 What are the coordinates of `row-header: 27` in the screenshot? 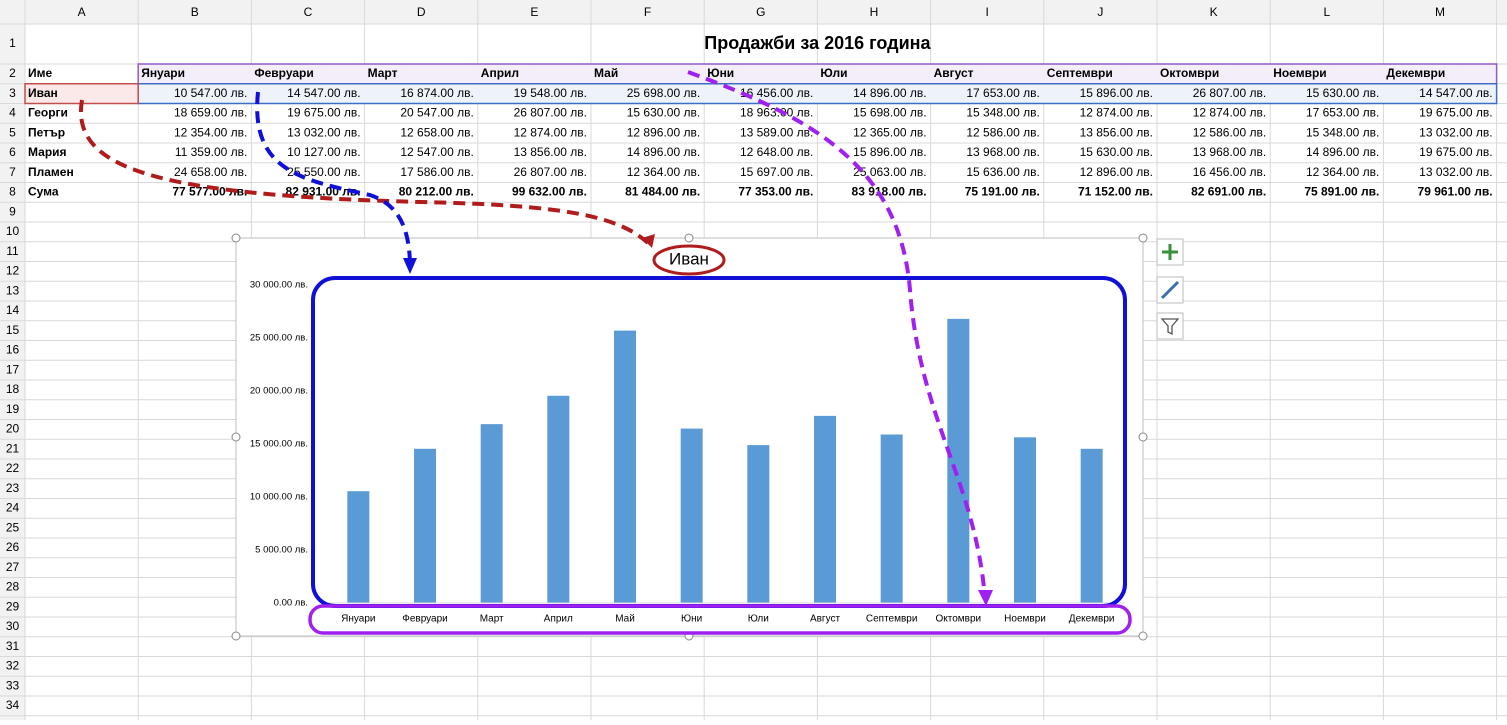 It's located at (13, 567).